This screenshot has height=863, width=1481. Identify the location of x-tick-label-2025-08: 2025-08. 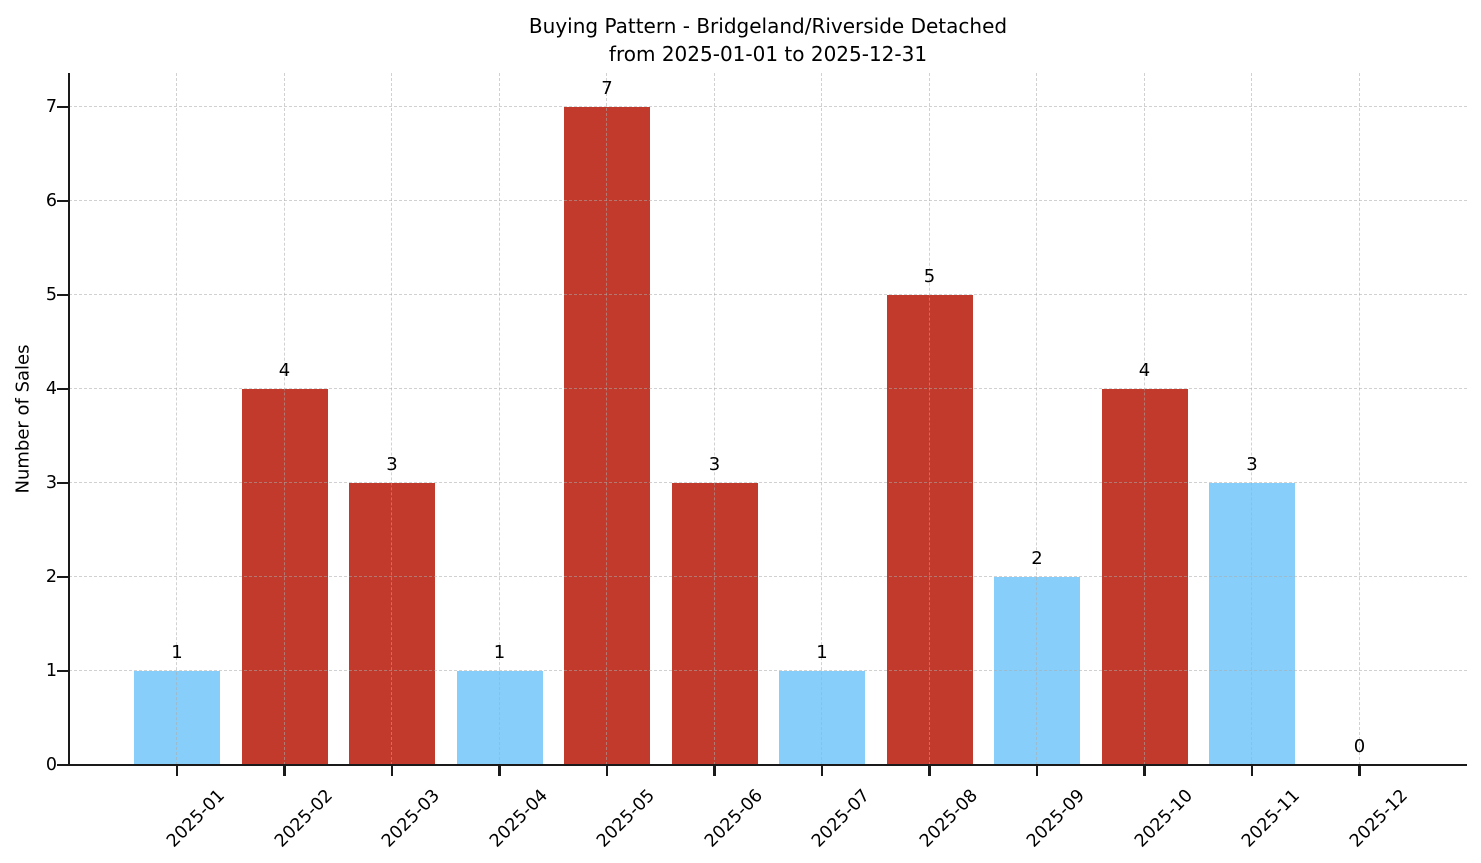
(948, 818).